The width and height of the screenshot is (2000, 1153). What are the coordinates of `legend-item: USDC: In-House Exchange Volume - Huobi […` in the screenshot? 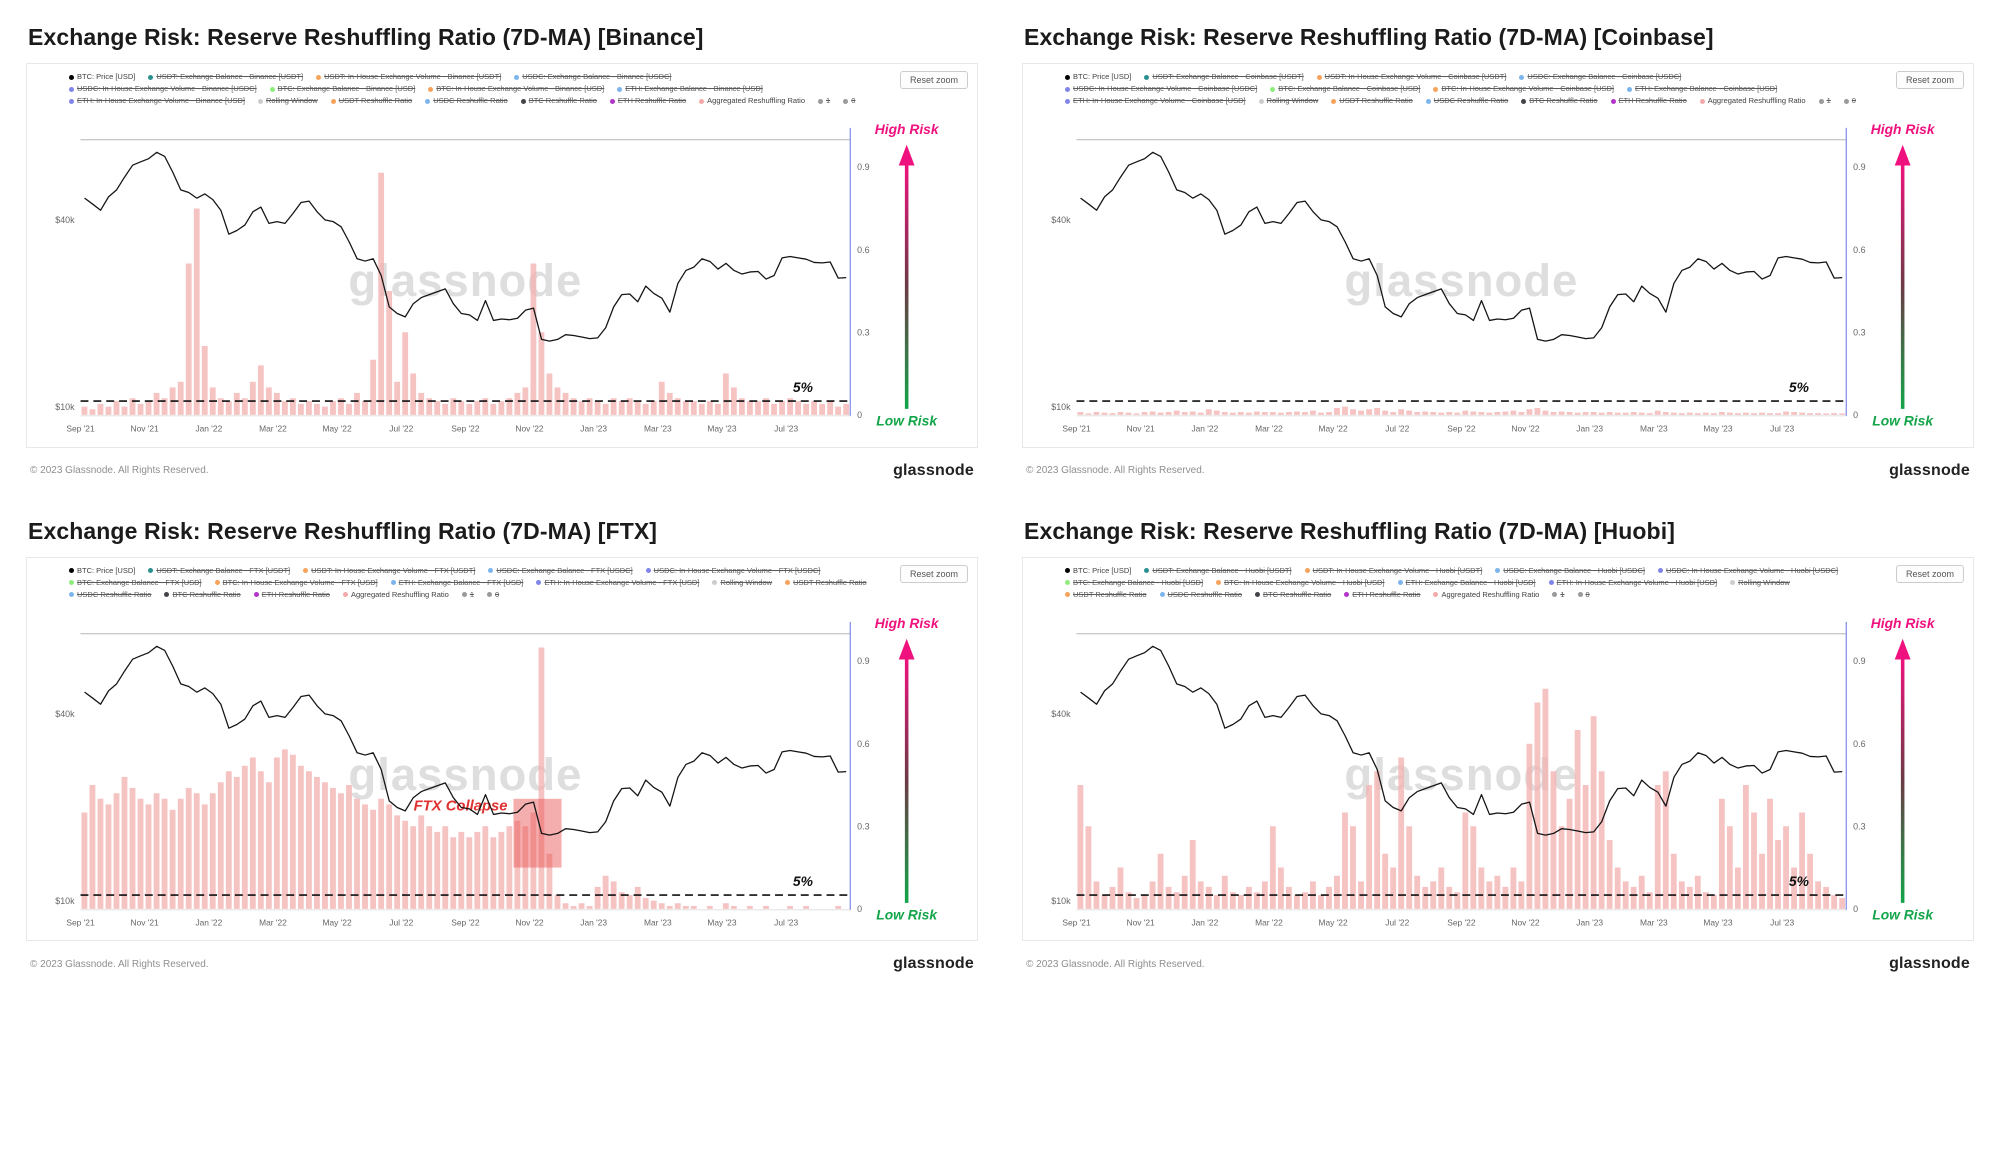 It's located at (1747, 571).